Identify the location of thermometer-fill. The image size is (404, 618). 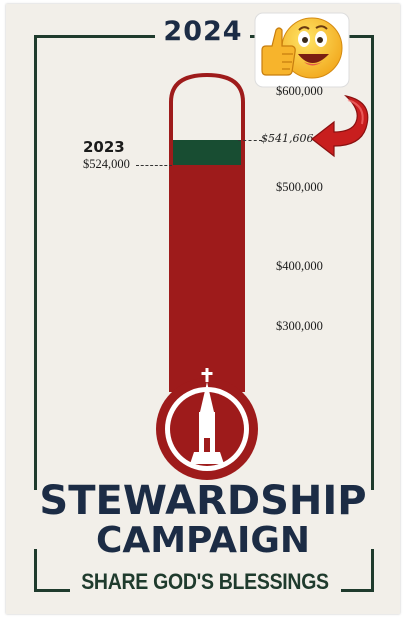
(207, 275).